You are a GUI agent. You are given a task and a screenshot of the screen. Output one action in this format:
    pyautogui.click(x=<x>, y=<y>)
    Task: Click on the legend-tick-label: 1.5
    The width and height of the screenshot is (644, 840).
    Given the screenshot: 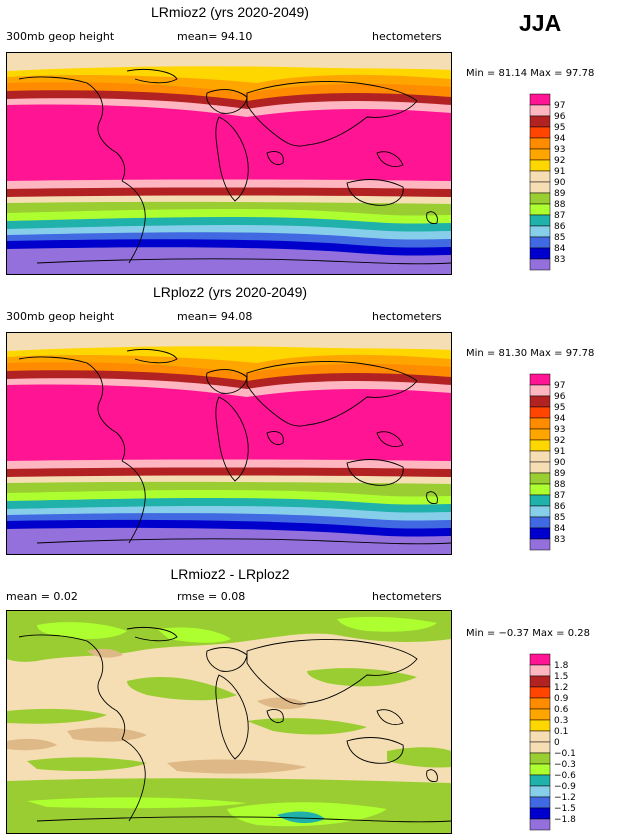 What is the action you would take?
    pyautogui.click(x=561, y=677)
    